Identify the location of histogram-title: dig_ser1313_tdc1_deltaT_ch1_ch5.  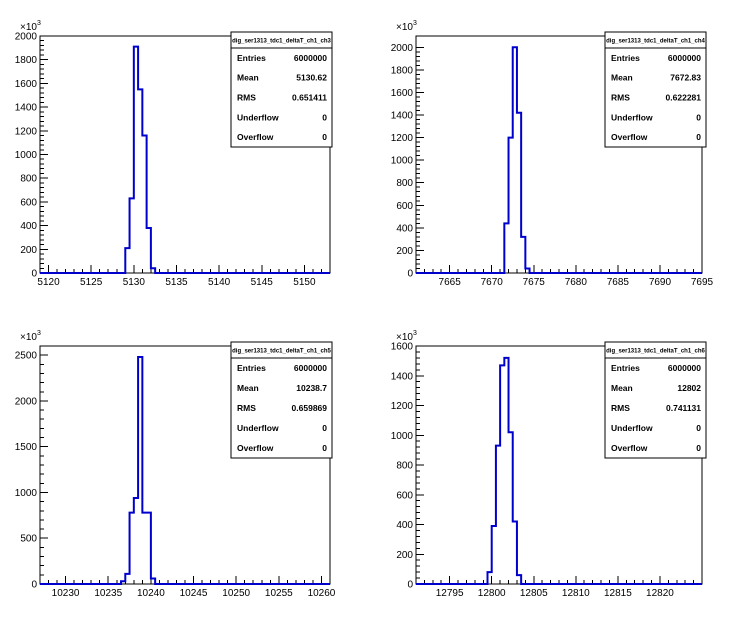
(281, 352).